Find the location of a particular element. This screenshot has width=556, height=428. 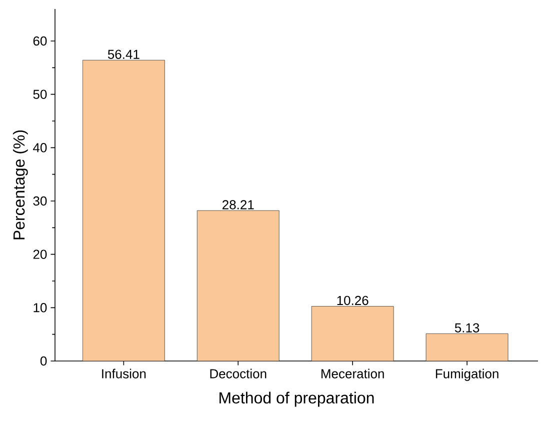

y-axis-title: Percentage (%) is located at coordinates (20, 185).